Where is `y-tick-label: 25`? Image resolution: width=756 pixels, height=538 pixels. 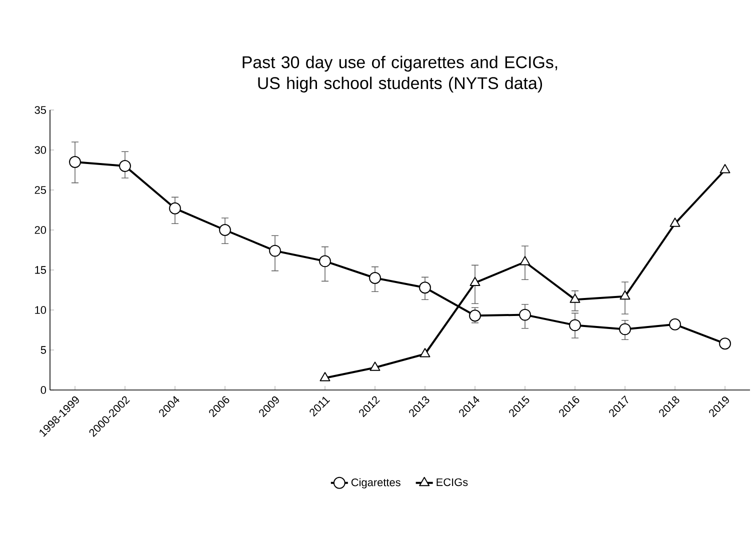 y-tick-label: 25 is located at coordinates (40, 190).